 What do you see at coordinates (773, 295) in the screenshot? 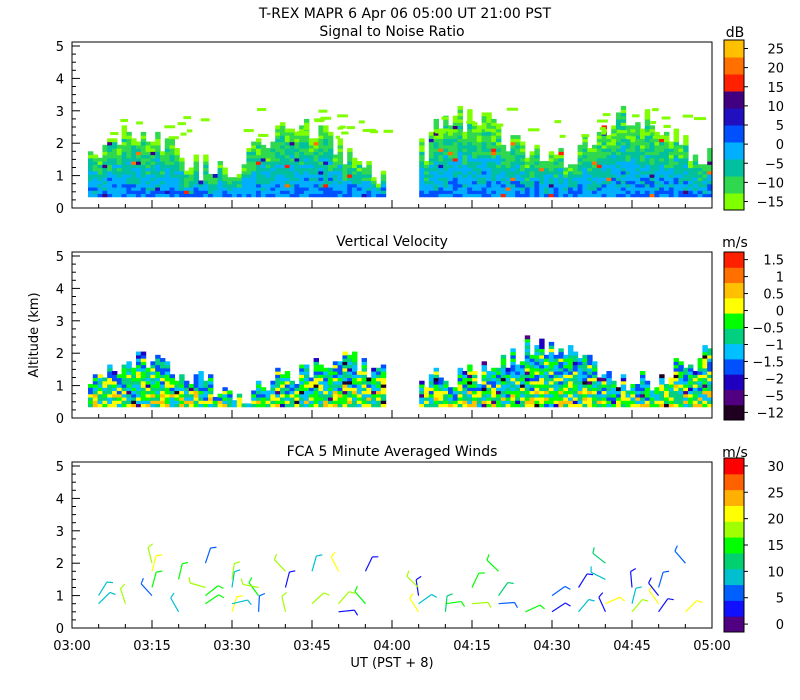
I see `colorbar-label: 0.5` at bounding box center [773, 295].